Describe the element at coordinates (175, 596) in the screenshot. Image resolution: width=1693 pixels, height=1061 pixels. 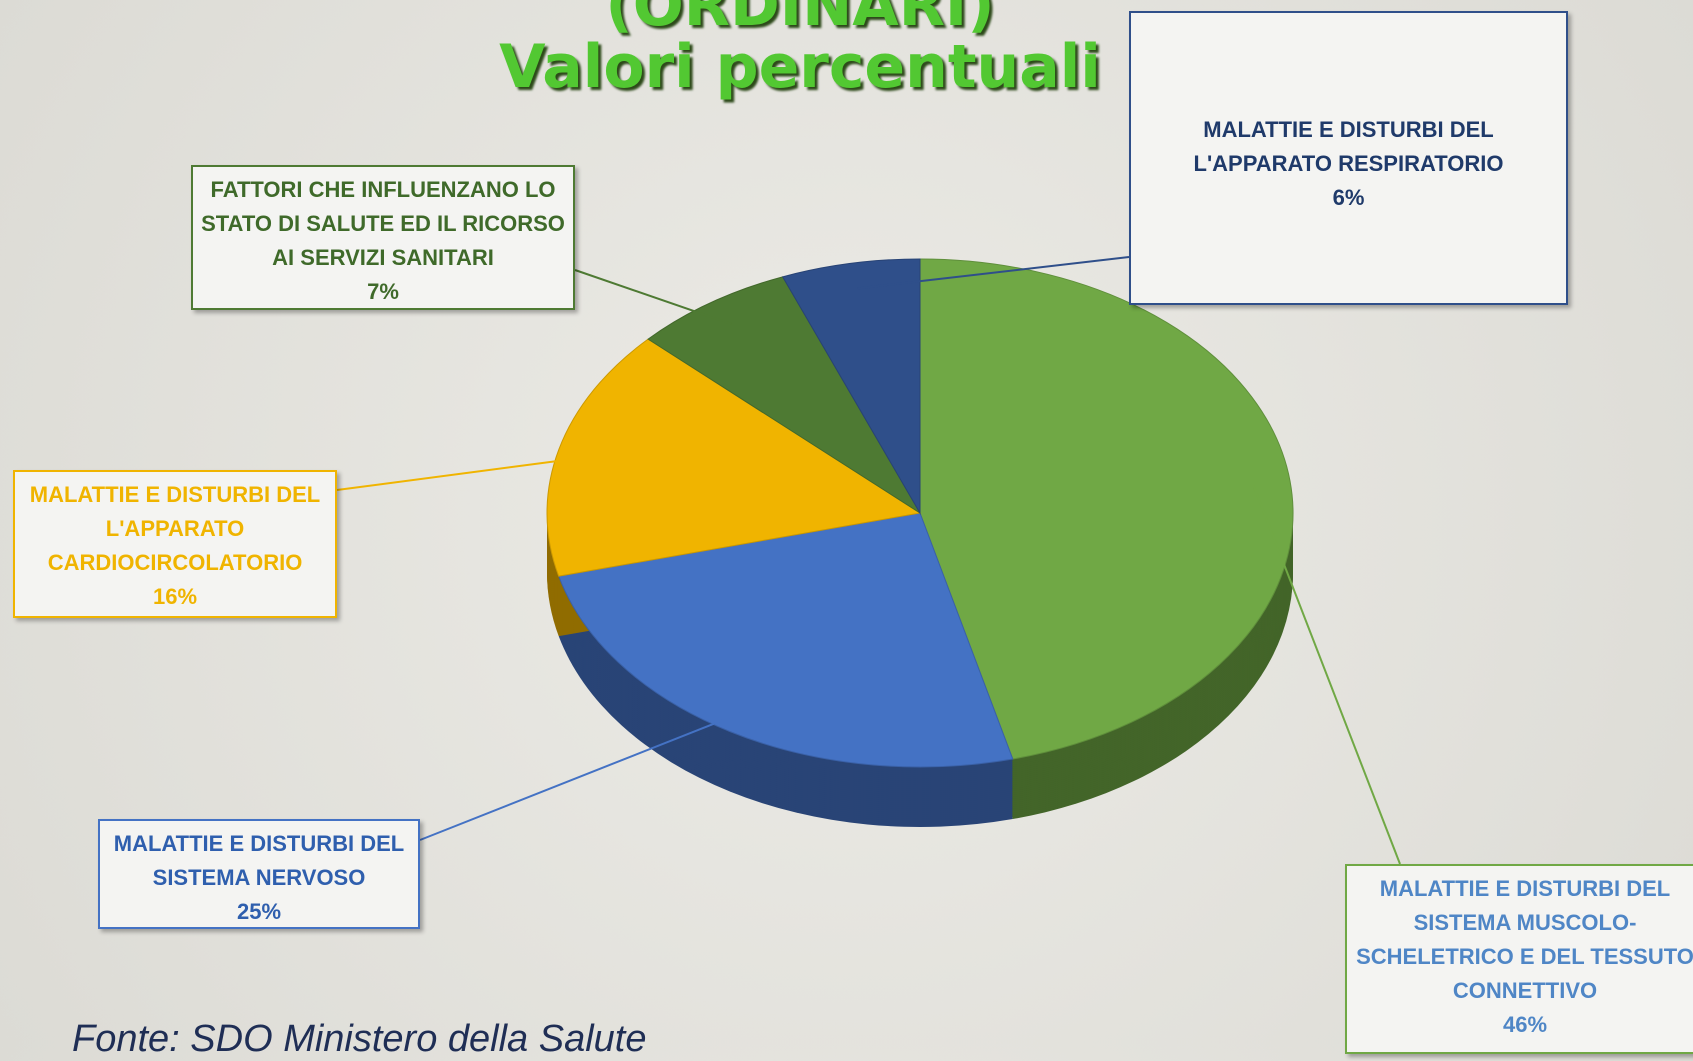
I see `label-value: 16%` at that location.